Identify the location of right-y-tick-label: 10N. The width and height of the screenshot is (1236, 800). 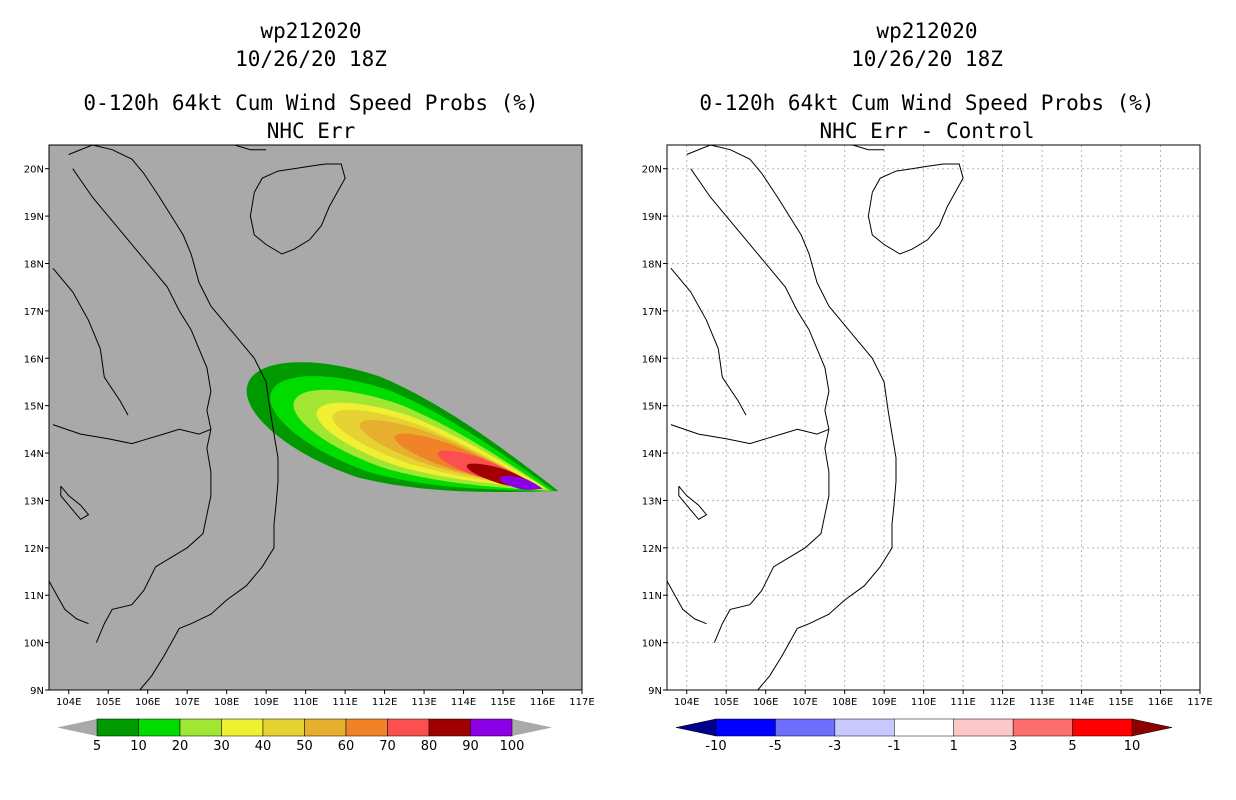
(652, 644).